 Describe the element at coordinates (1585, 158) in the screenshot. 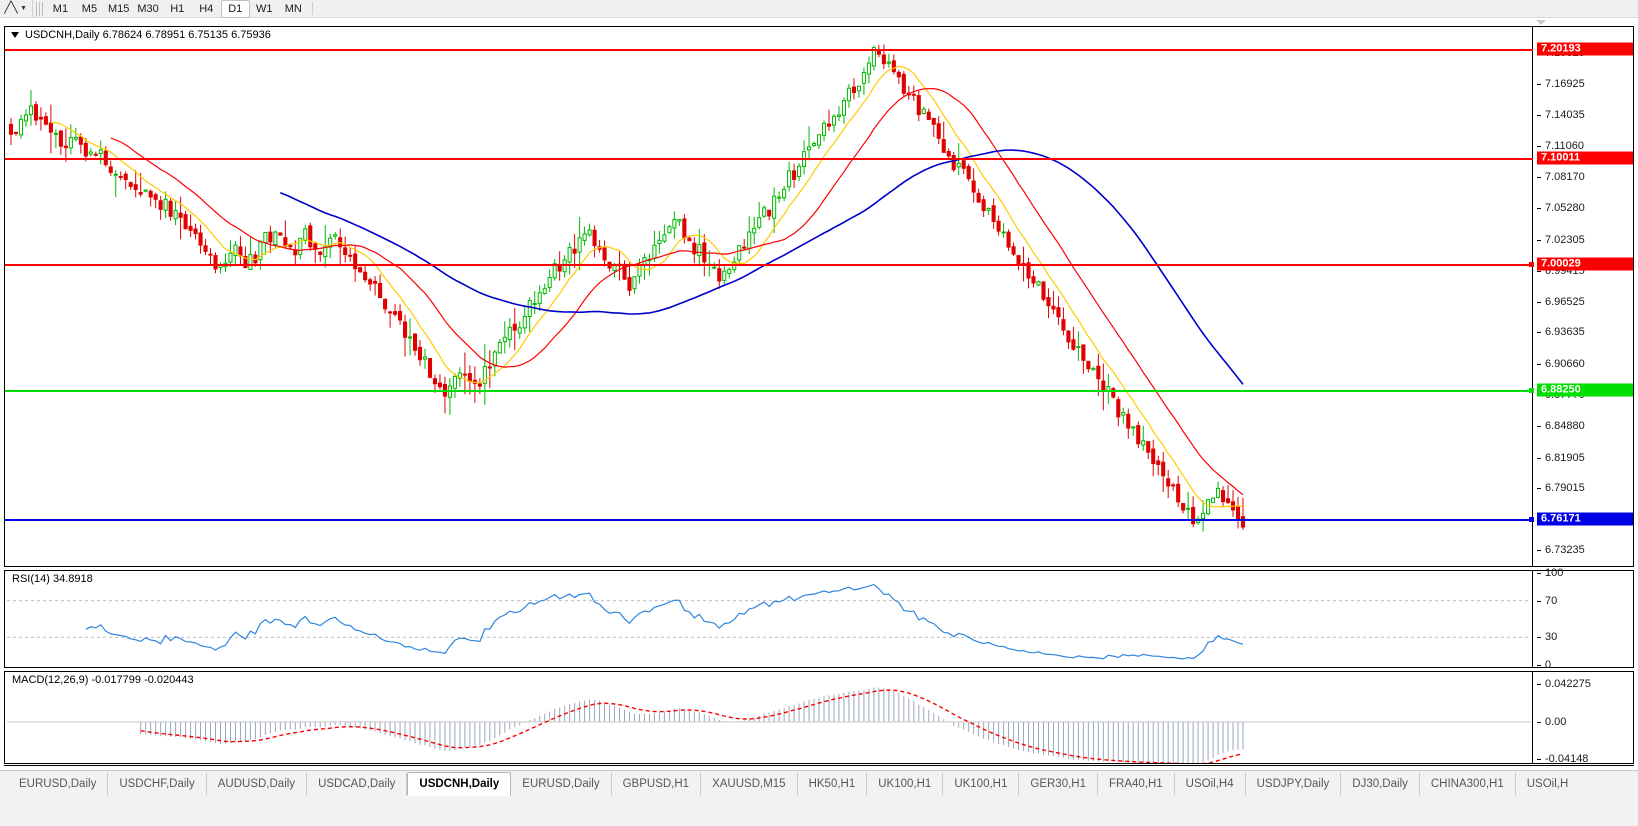

I see `level-price-badge-7-10011: 7.10011` at that location.